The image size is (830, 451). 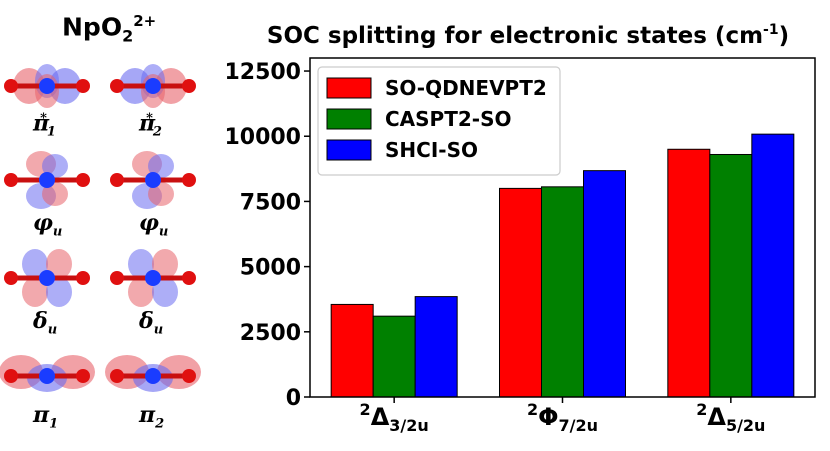 I want to click on y-tick-label: 5000, so click(x=270, y=268).